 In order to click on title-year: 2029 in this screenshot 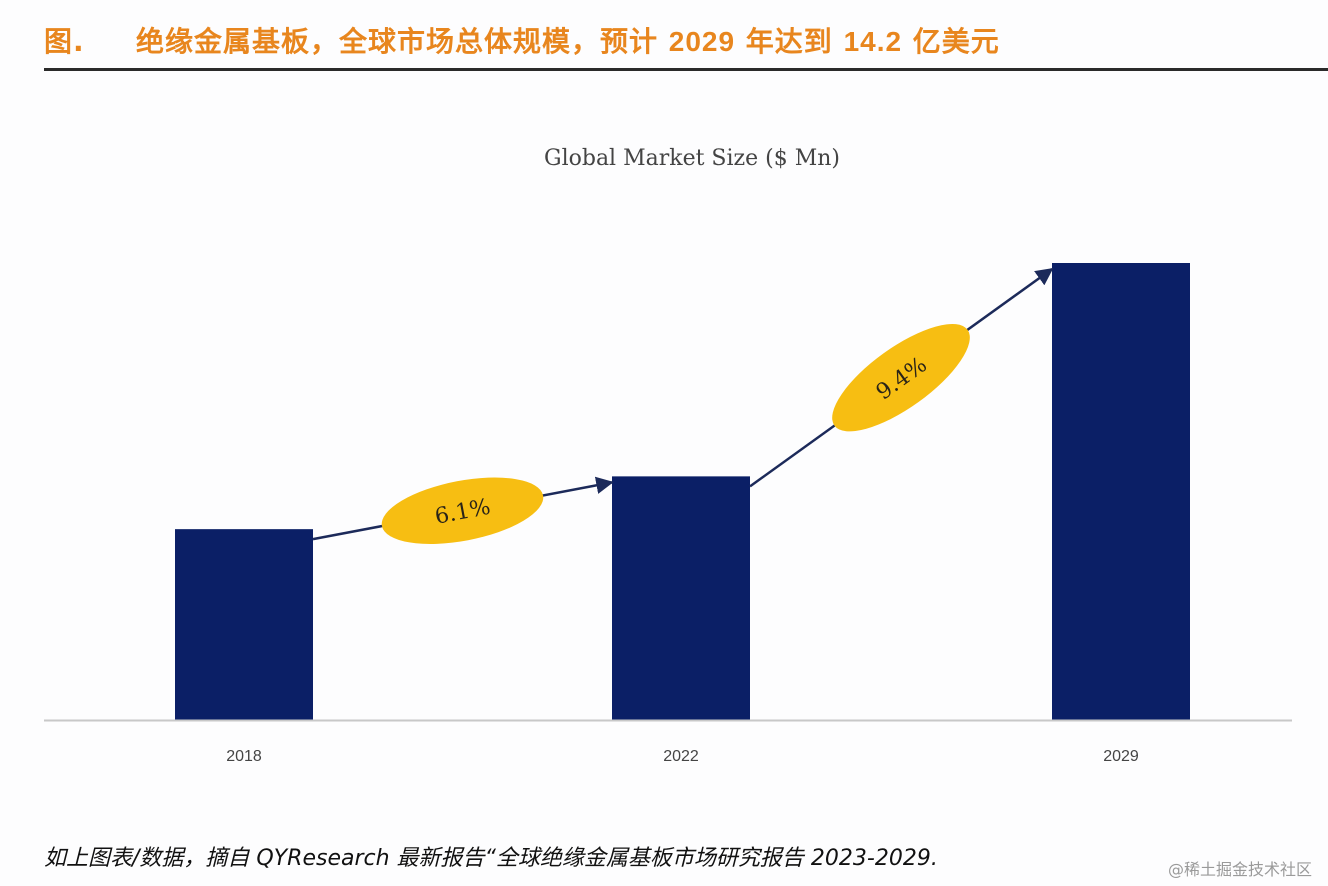, I will do `click(702, 41)`.